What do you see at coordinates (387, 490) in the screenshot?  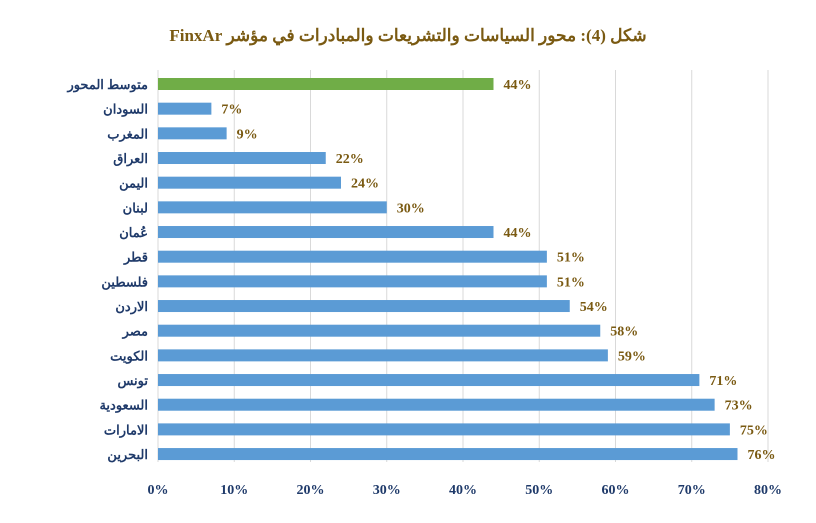 I see `x-tick-label: 30%` at bounding box center [387, 490].